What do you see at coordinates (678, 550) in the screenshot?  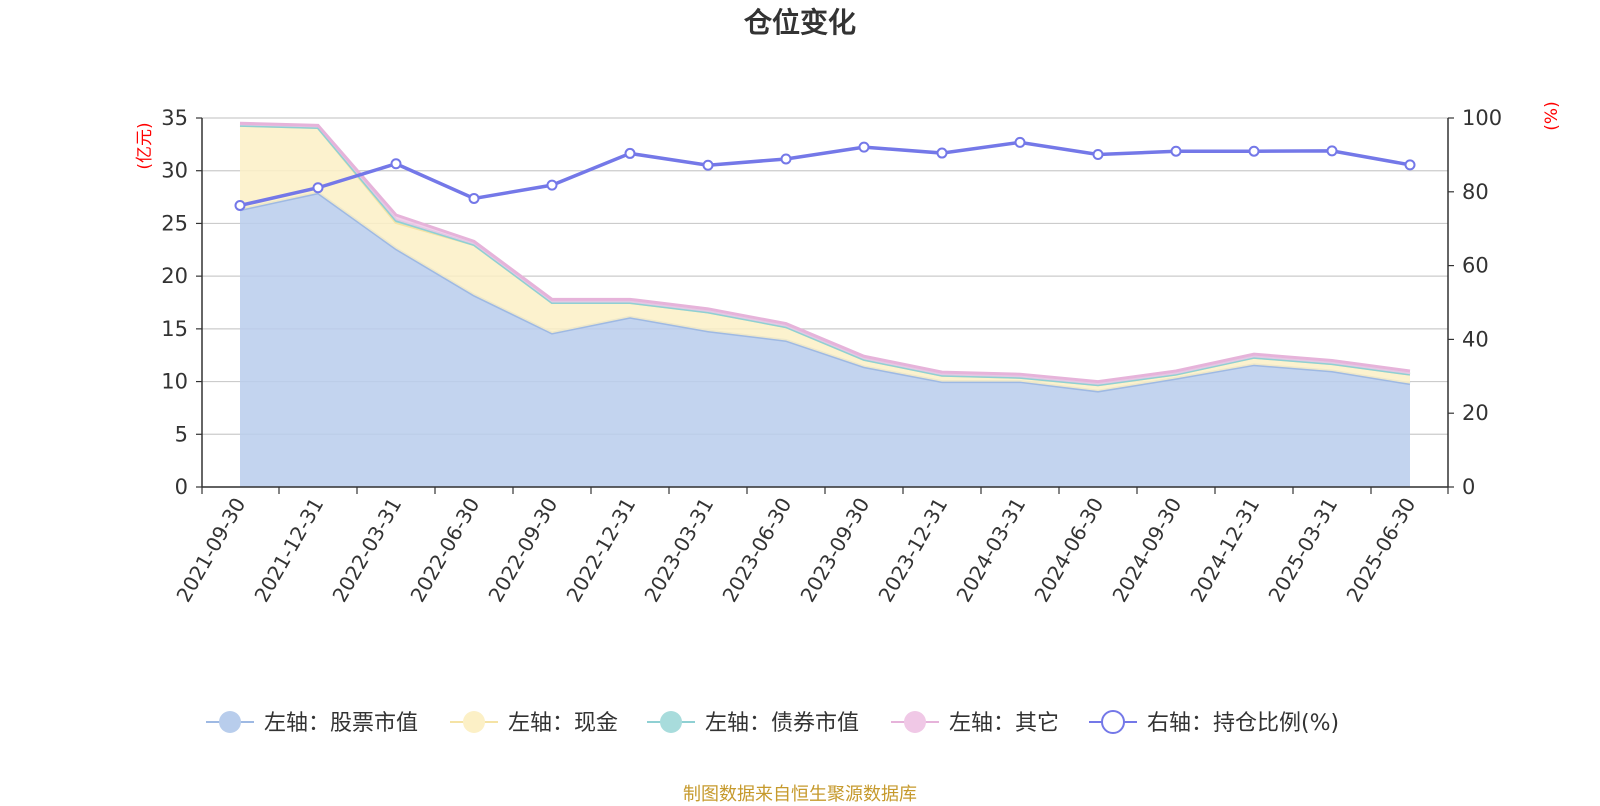 I see `x-tick-label: 2023-03-31` at bounding box center [678, 550].